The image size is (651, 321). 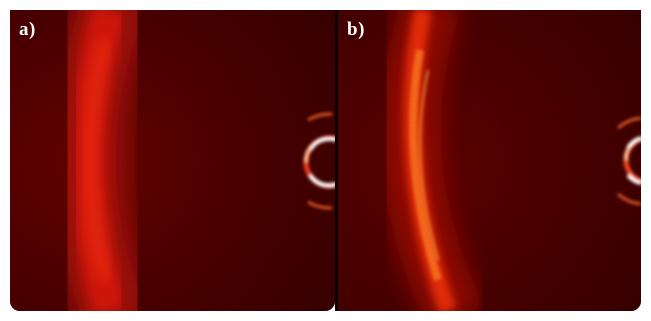 What do you see at coordinates (336, 160) in the screenshot?
I see `panel-divider` at bounding box center [336, 160].